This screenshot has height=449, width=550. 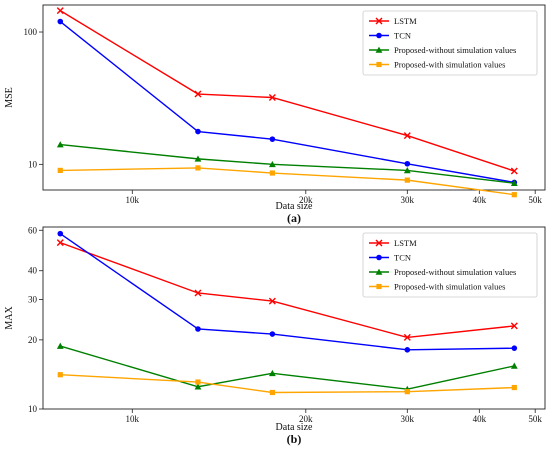 What do you see at coordinates (33, 271) in the screenshot?
I see `y-tick-label: 40` at bounding box center [33, 271].